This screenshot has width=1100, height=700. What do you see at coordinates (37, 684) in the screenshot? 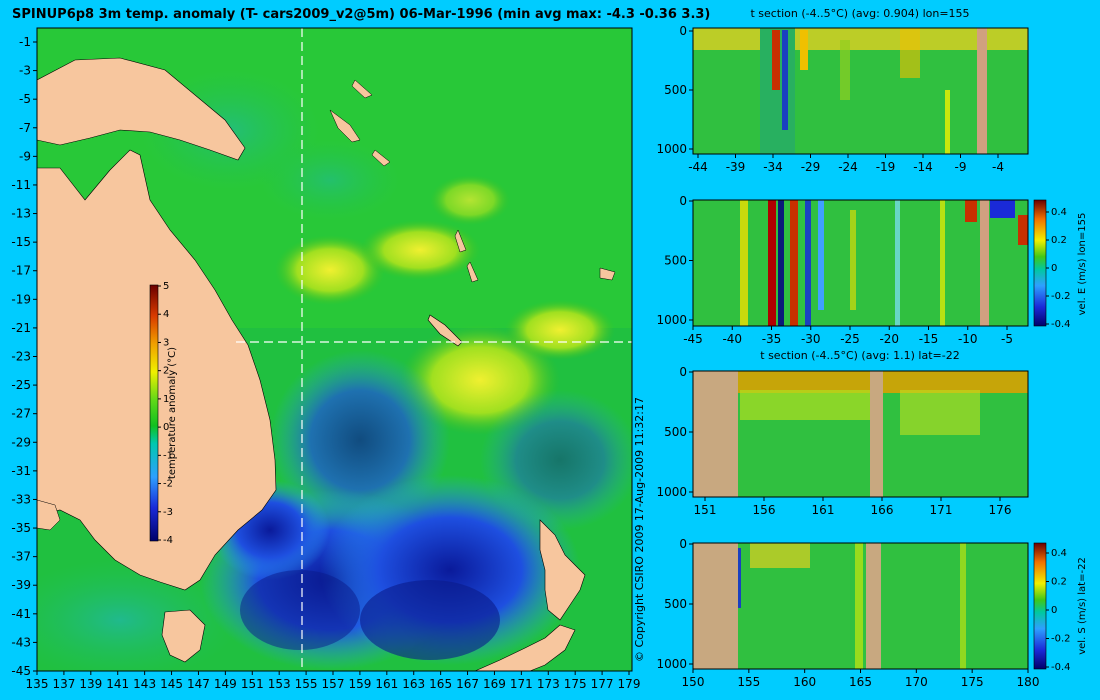
I see `map-x-tick-label: 135` at bounding box center [37, 684].